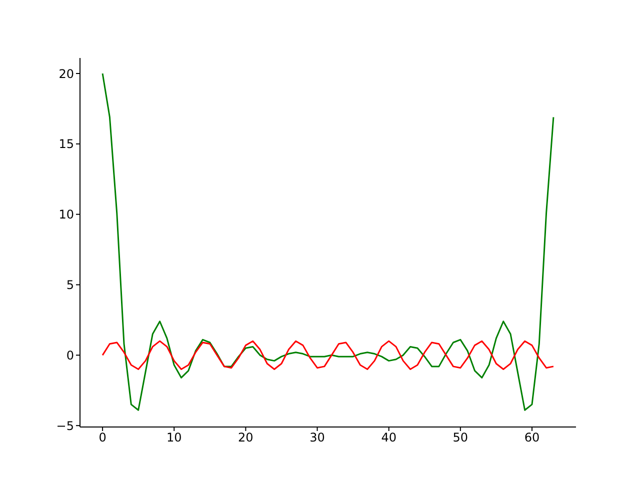 This screenshot has height=480, width=640. I want to click on x-tick-label: 10, so click(174, 437).